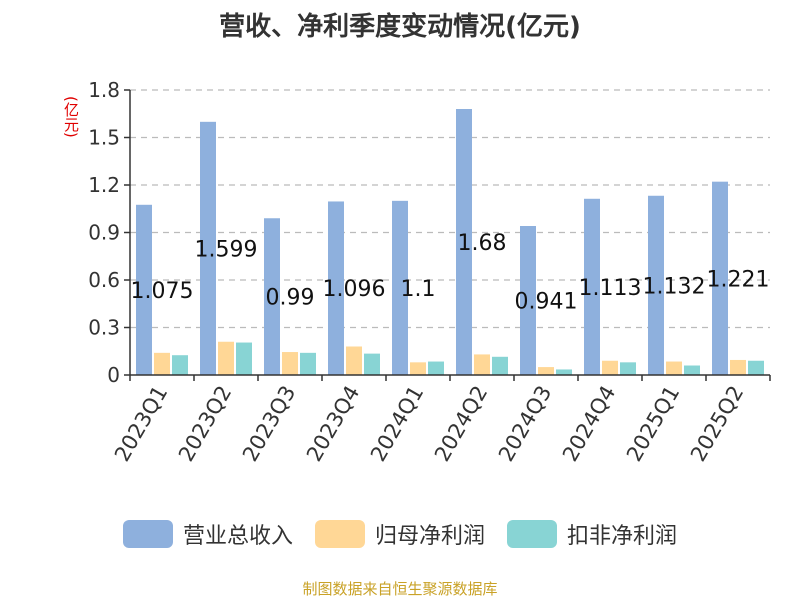  Describe the element at coordinates (290, 298) in the screenshot. I see `data-label-revenue: 0.99` at that location.